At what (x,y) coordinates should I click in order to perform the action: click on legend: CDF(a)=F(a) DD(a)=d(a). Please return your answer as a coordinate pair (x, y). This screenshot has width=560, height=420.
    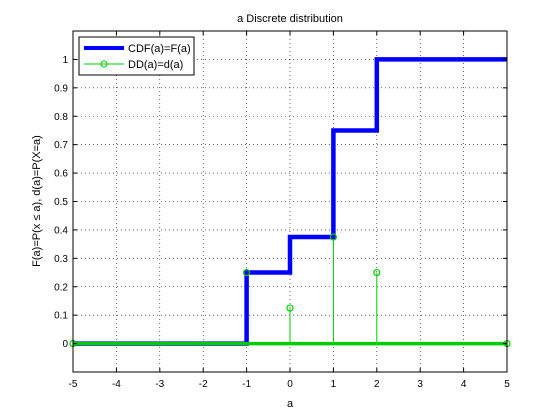
    Looking at the image, I should click on (136, 56).